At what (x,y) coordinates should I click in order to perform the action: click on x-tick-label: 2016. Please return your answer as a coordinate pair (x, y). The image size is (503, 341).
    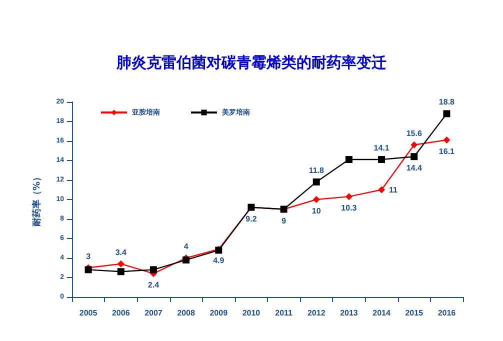
    Looking at the image, I should click on (447, 313).